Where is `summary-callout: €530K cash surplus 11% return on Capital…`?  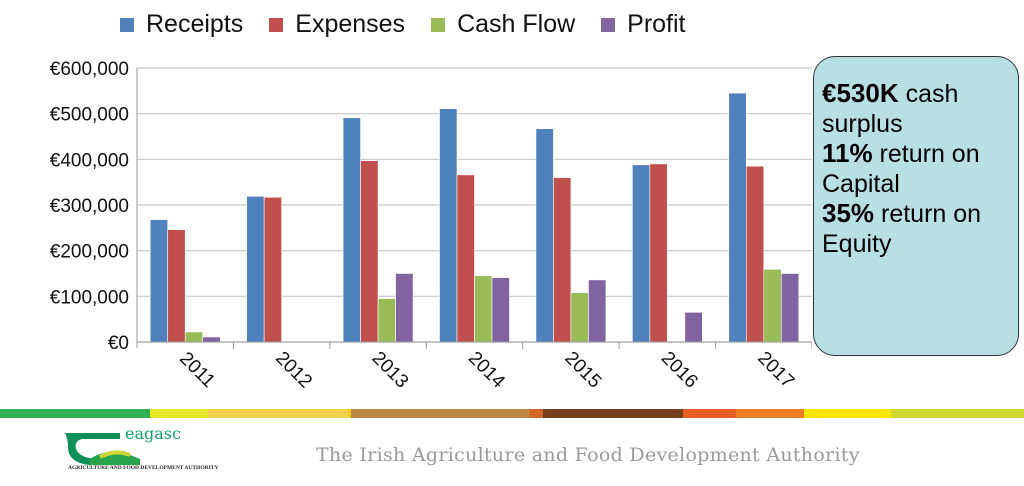 summary-callout: €530K cash surplus 11% return on Capital… is located at coordinates (916, 206).